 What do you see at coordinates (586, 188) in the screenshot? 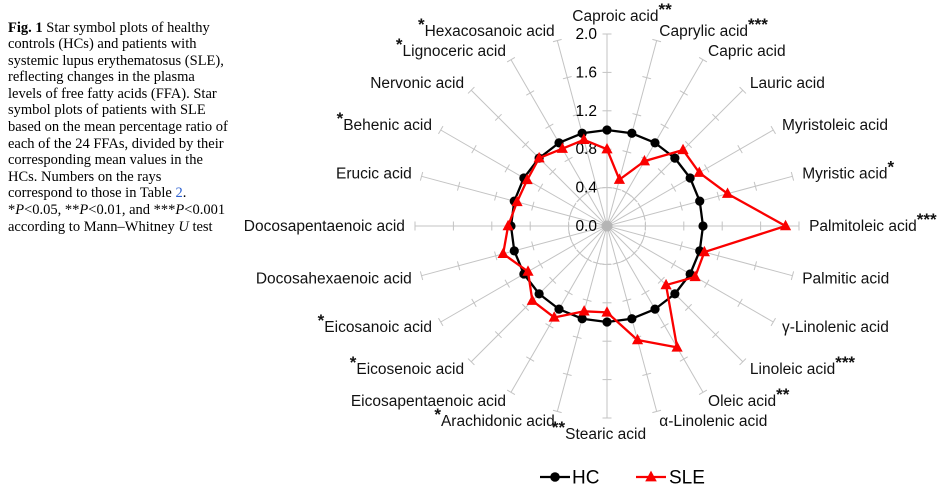
I see `radial-tick-label: 0.4` at bounding box center [586, 188].